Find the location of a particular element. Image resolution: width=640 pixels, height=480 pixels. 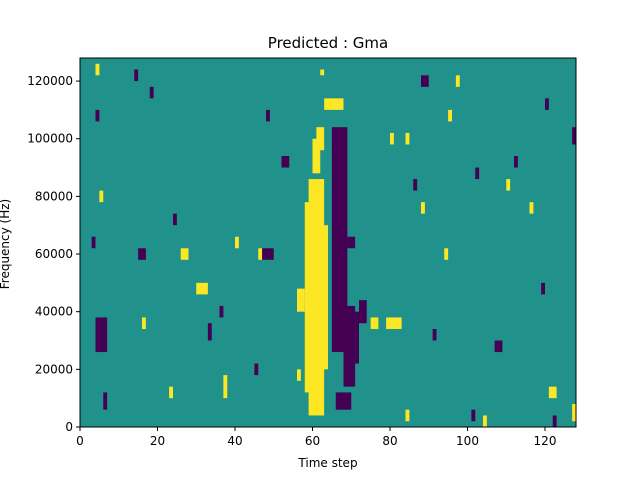

x-tick-label: 120 is located at coordinates (545, 441).